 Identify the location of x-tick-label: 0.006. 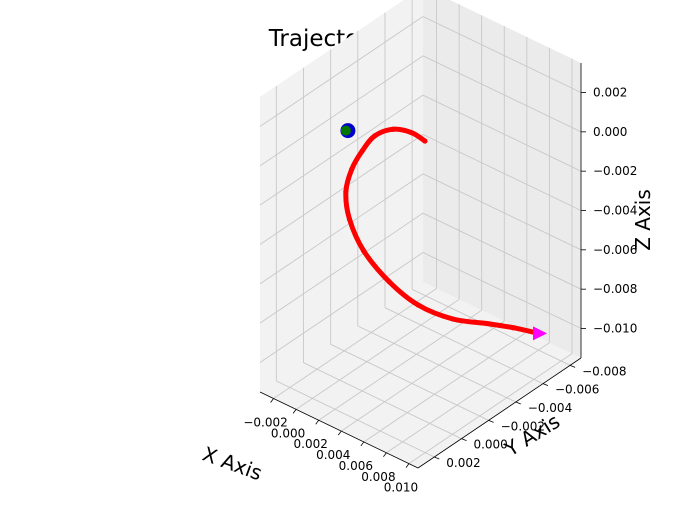
(356, 466).